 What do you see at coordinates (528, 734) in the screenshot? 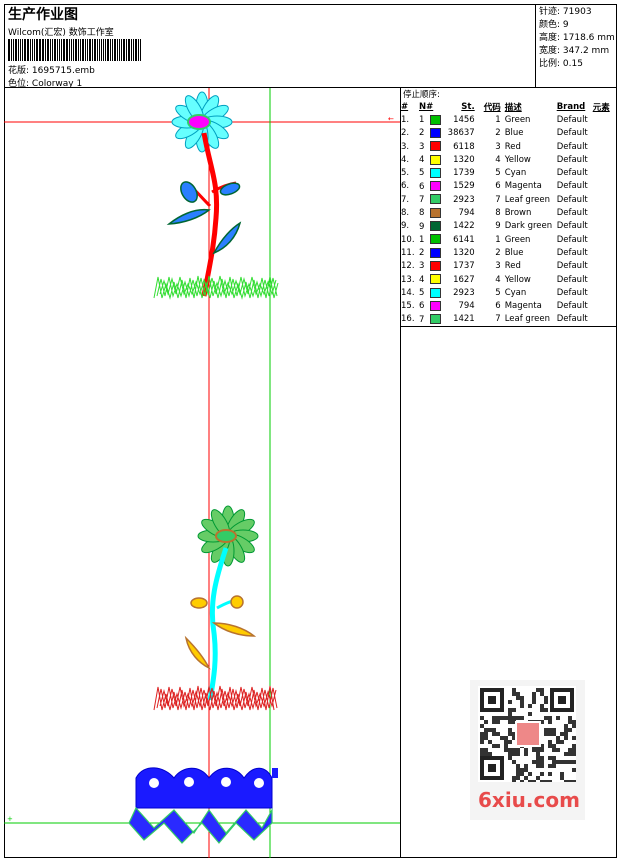
I see `seal-icon` at bounding box center [528, 734].